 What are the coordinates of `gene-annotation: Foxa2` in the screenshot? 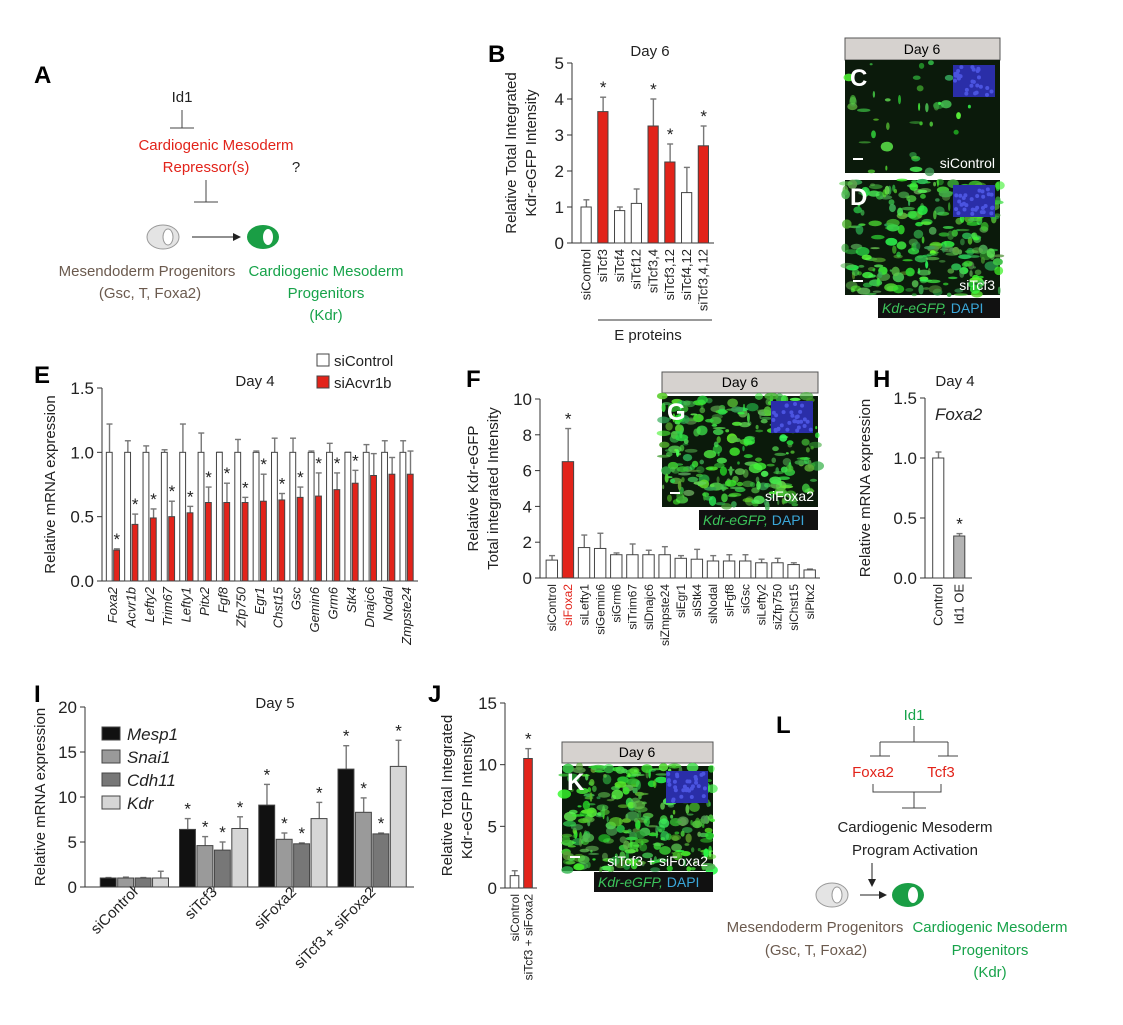 It's located at (959, 414).